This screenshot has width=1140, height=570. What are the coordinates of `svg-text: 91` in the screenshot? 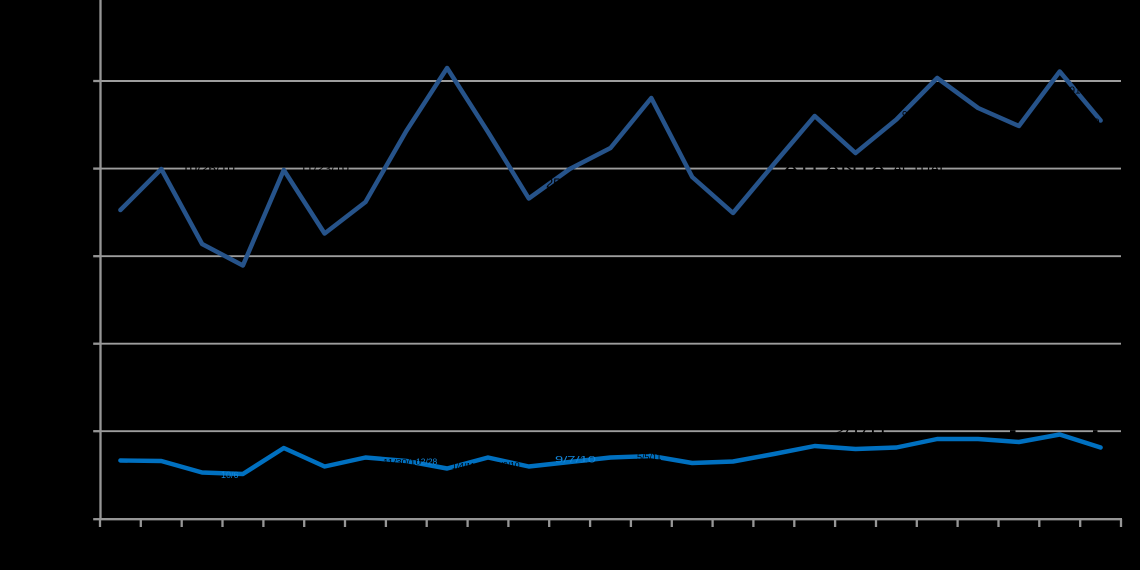 It's located at (1076, 91).